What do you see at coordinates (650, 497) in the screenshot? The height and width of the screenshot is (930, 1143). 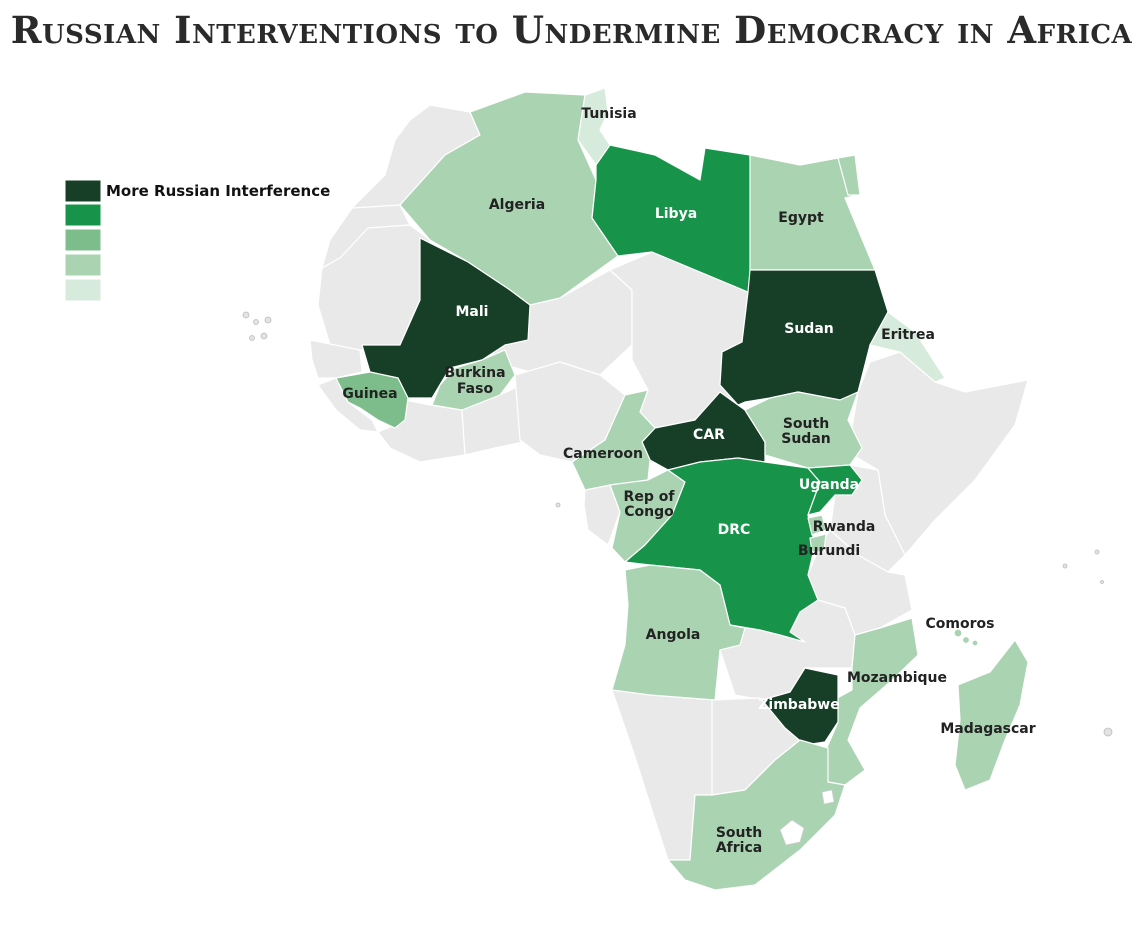 I see `label-rep-congo-line1: Rep of` at bounding box center [650, 497].